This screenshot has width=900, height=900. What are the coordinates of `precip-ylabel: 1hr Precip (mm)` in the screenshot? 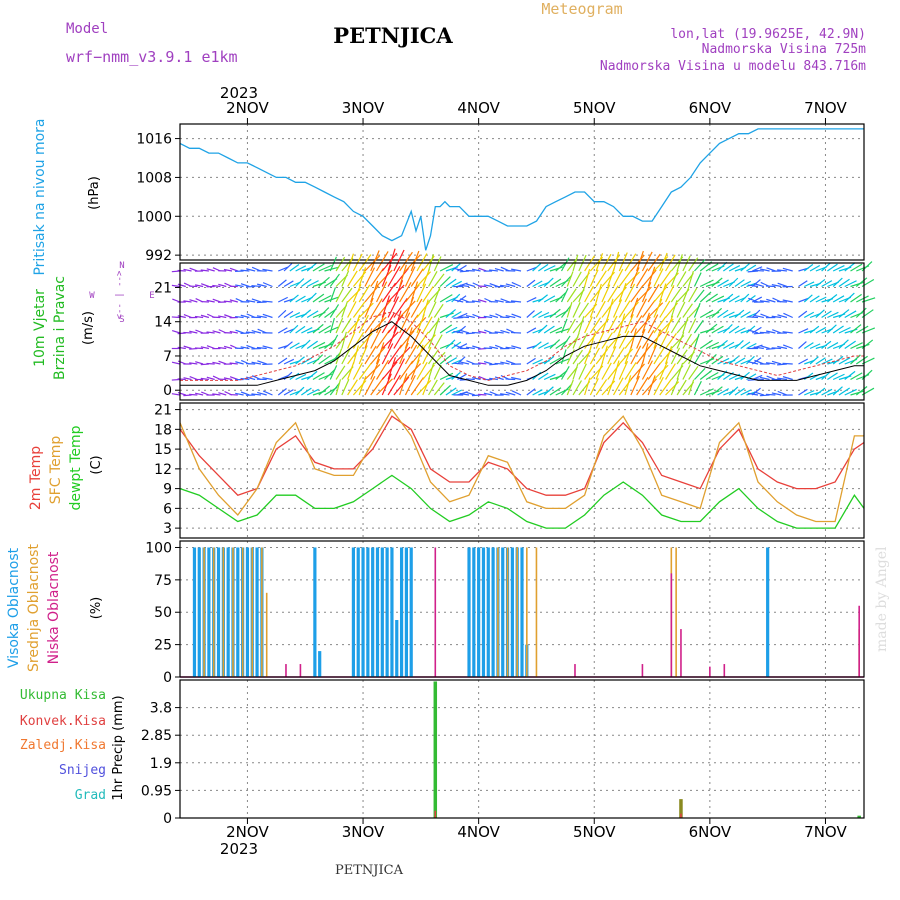 It's located at (118, 747).